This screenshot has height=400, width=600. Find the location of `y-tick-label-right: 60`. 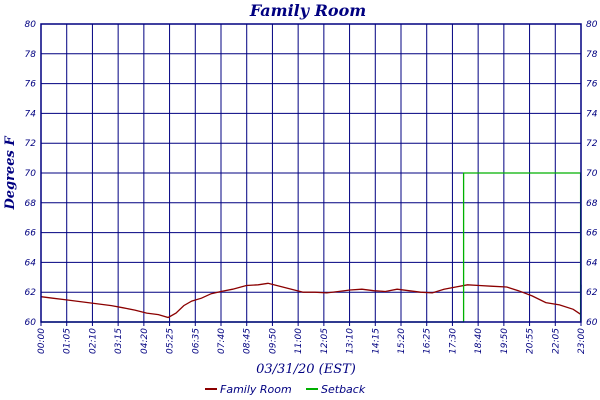

y-tick-label-right: 60 is located at coordinates (592, 323).